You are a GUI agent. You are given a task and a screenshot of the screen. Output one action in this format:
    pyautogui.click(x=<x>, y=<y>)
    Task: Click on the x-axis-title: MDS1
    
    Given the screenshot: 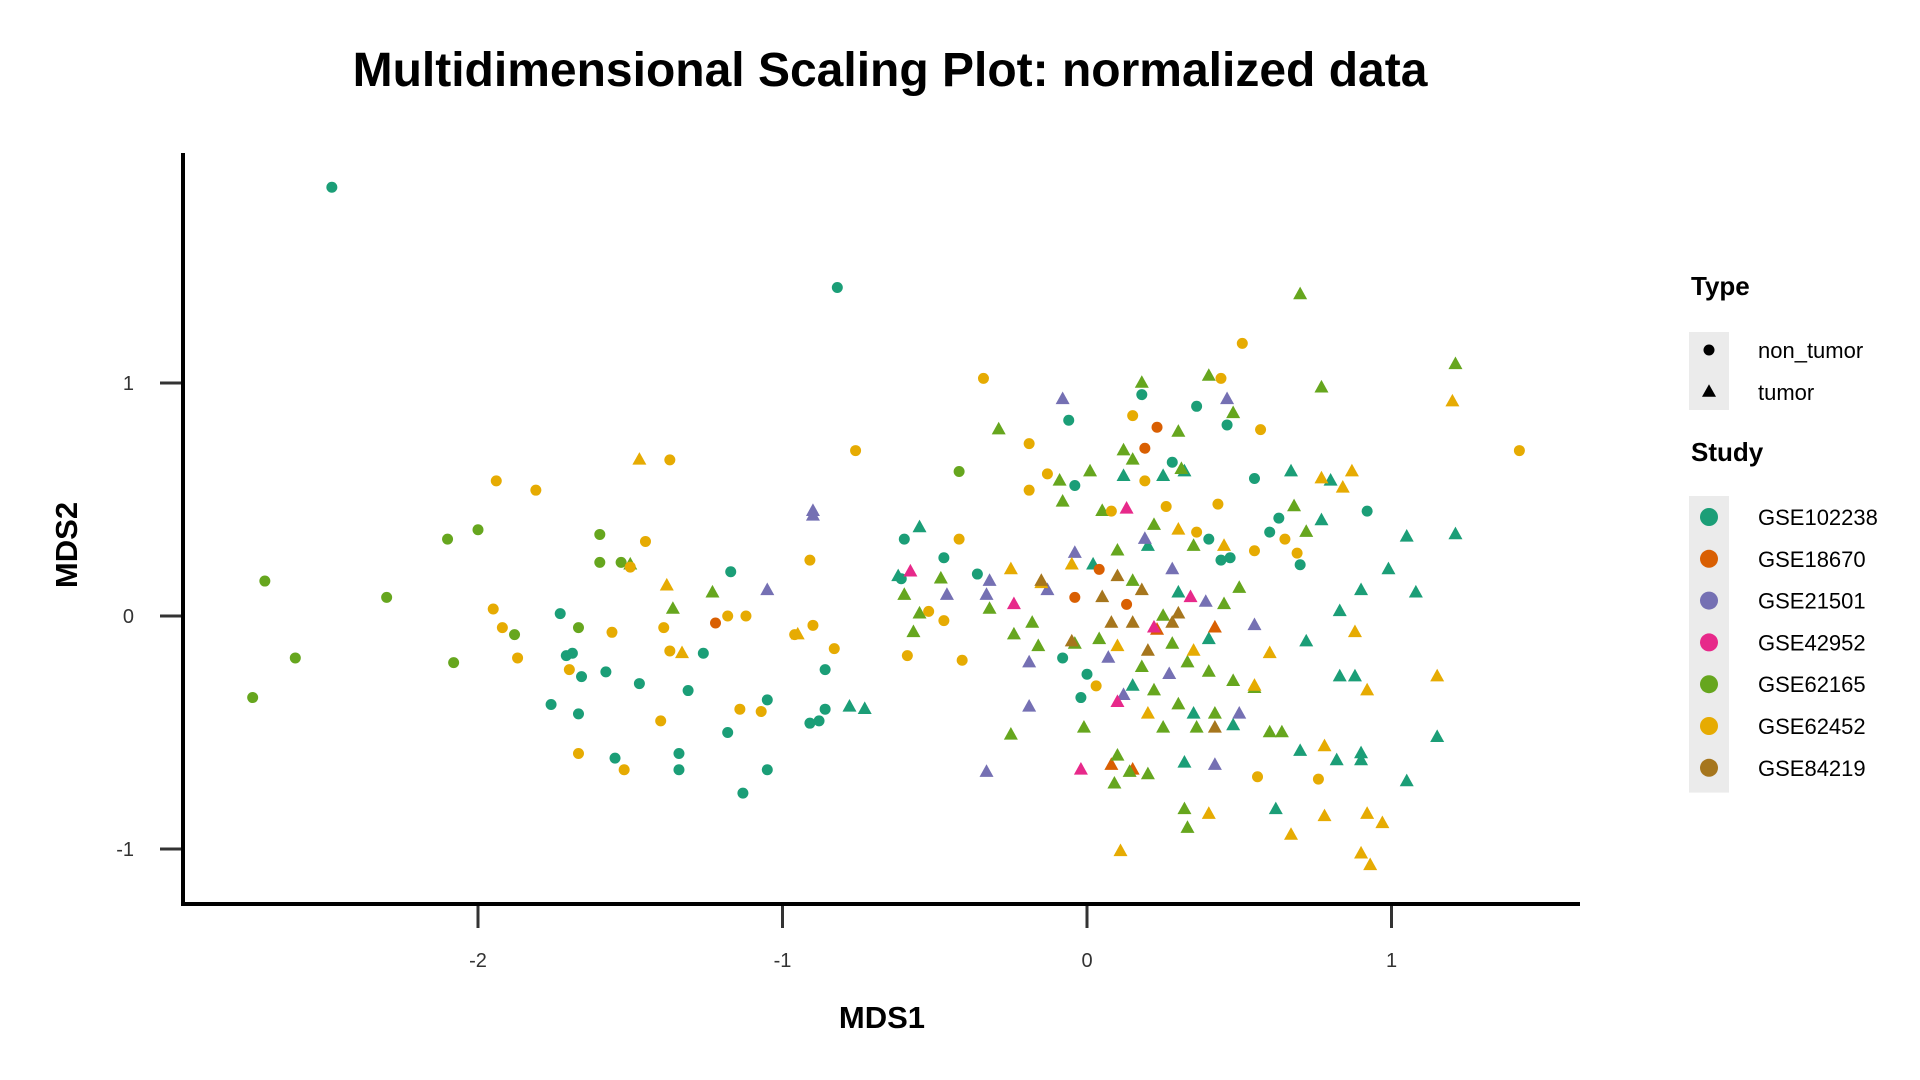 What is the action you would take?
    pyautogui.click(x=882, y=1017)
    